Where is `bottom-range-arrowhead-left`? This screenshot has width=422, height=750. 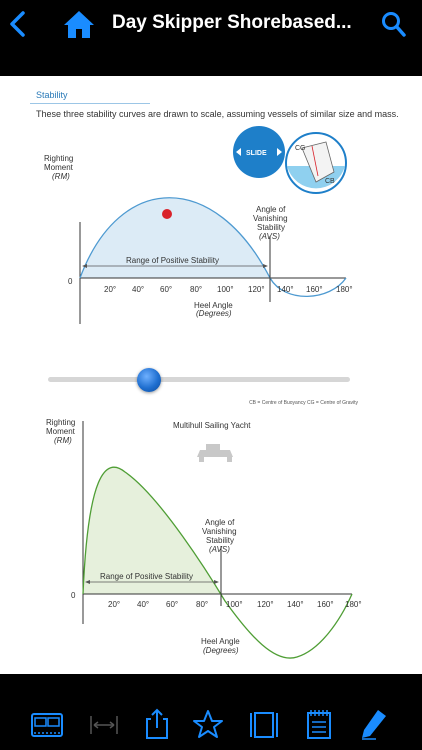
bottom-range-arrowhead-left is located at coordinates (87, 582).